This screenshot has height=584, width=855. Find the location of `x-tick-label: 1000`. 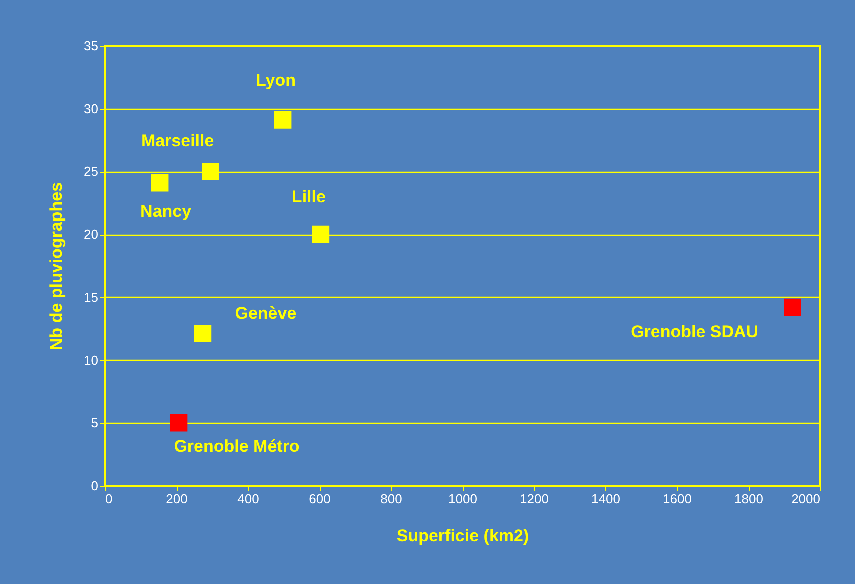

x-tick-label: 1000 is located at coordinates (463, 499).